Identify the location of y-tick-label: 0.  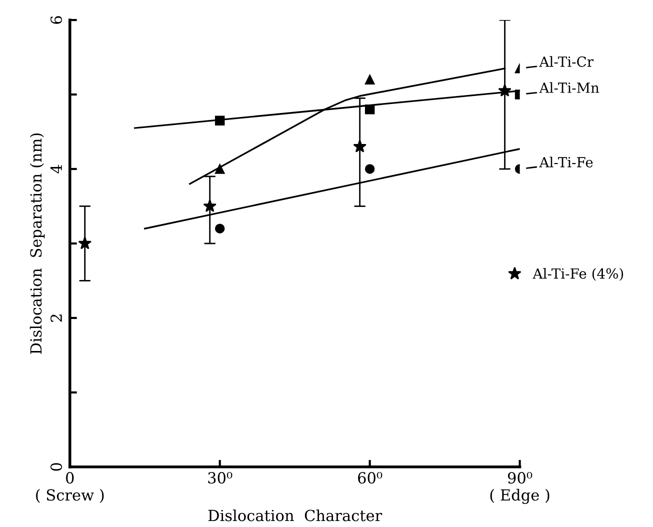
(56, 467).